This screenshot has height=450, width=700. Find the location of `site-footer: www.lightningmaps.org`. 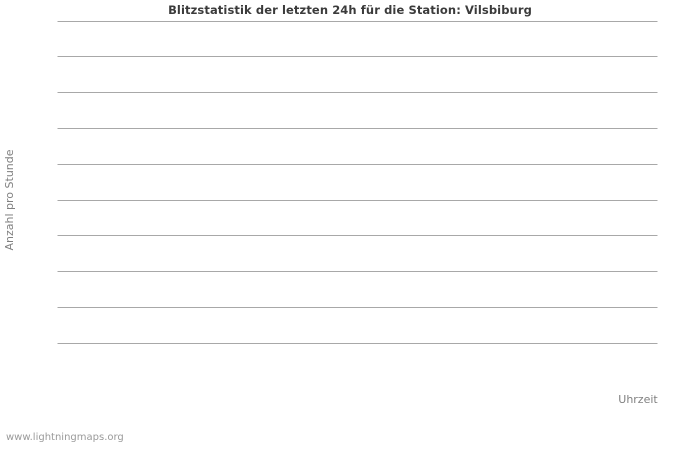

site-footer: www.lightningmaps.org is located at coordinates (65, 437).